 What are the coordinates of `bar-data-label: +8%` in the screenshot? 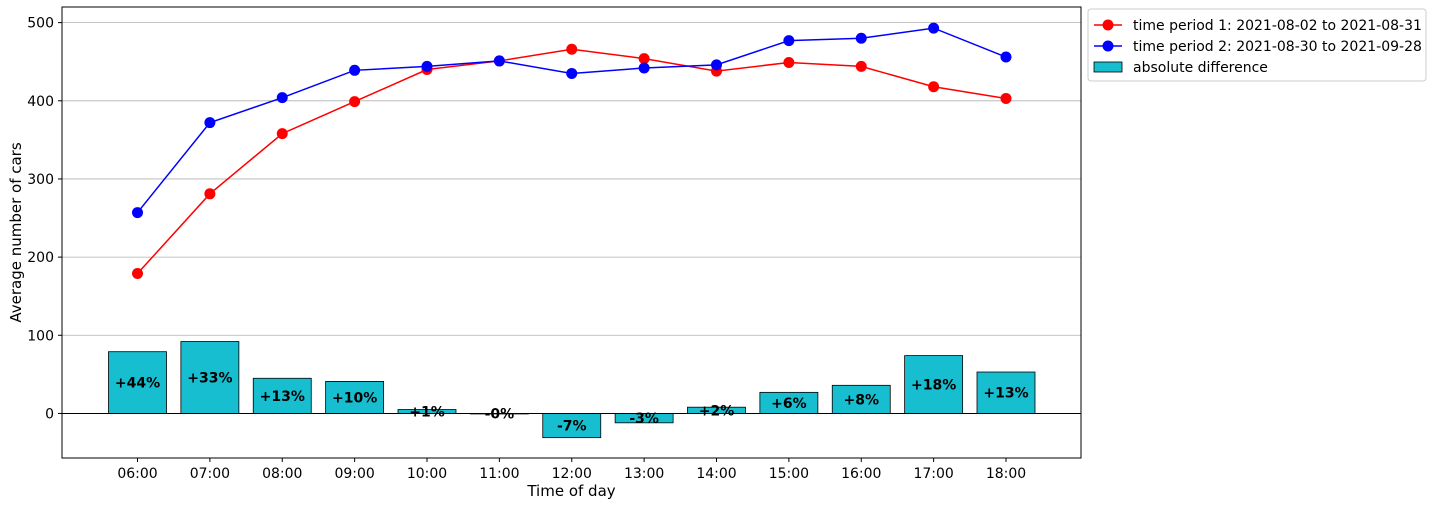 It's located at (862, 400).